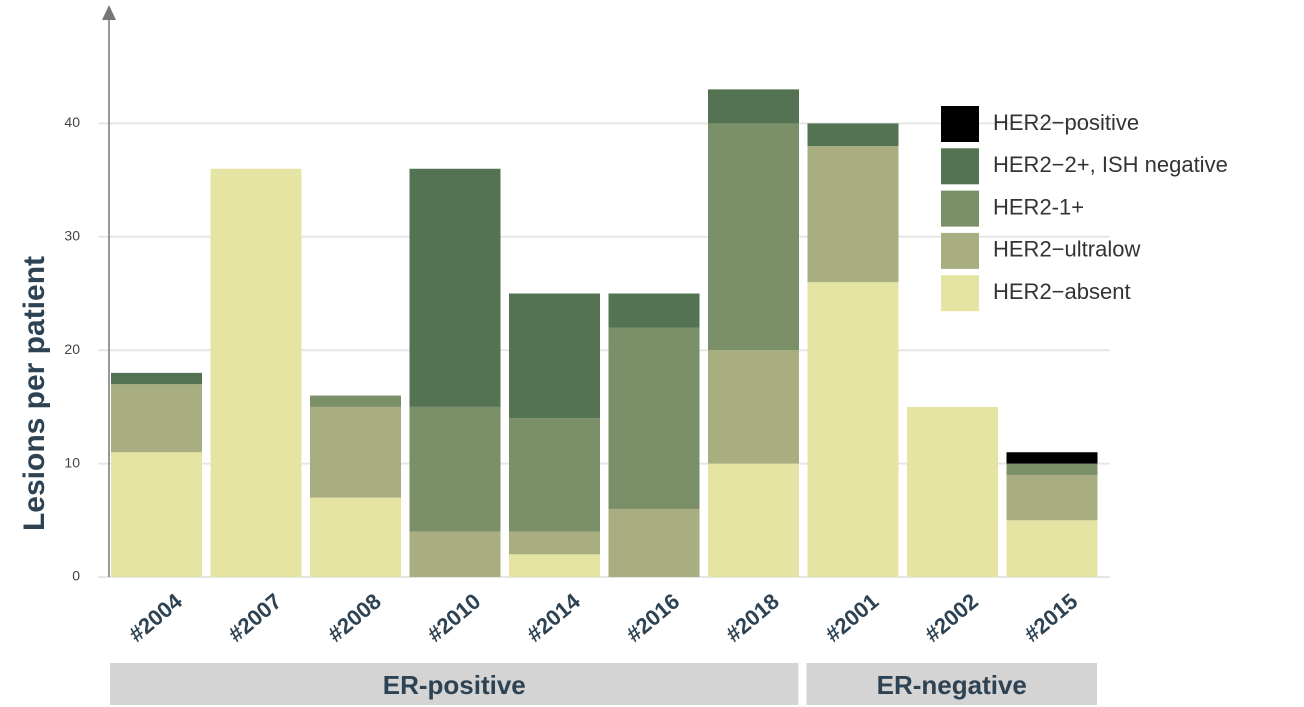 The height and width of the screenshot is (707, 1304). I want to click on group-label: ER-negative, so click(952, 685).